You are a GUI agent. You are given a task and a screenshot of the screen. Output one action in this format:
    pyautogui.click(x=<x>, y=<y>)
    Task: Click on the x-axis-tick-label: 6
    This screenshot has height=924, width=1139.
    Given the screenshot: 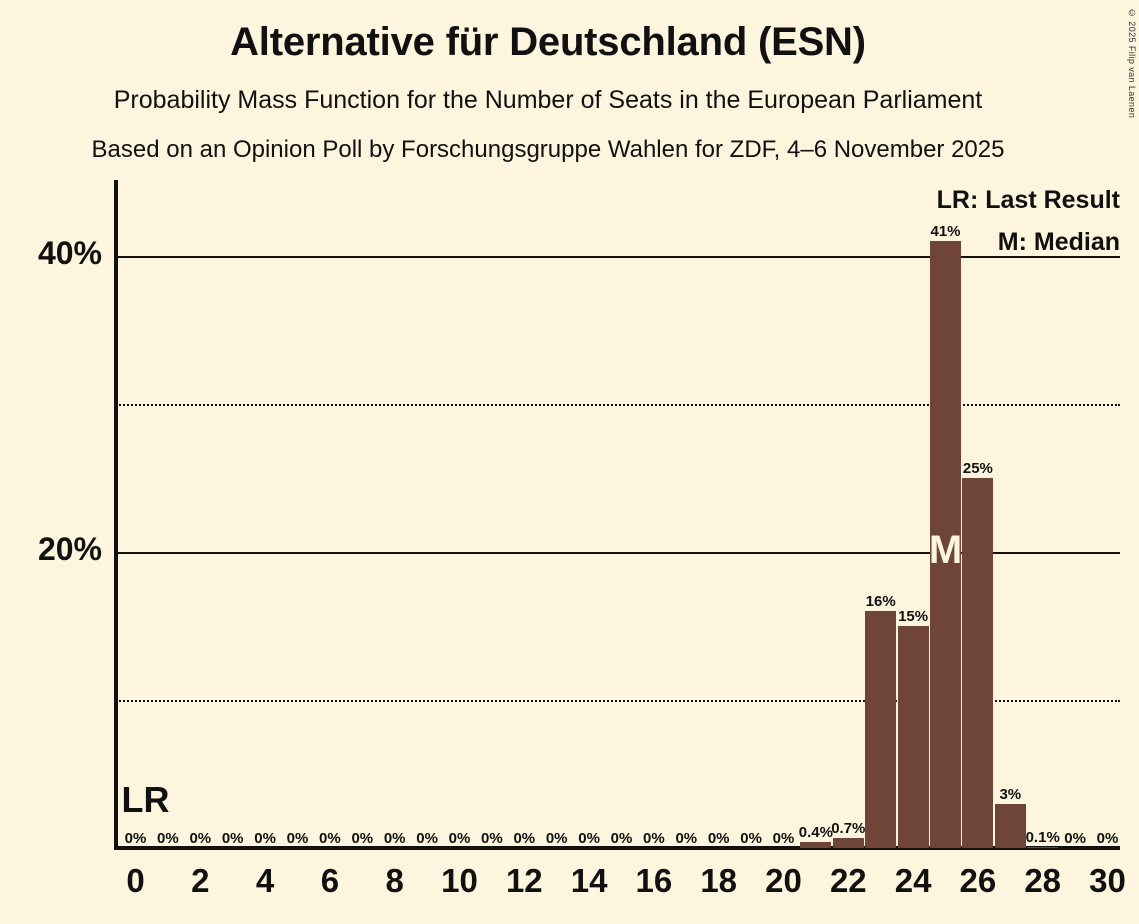 What is the action you would take?
    pyautogui.click(x=330, y=880)
    